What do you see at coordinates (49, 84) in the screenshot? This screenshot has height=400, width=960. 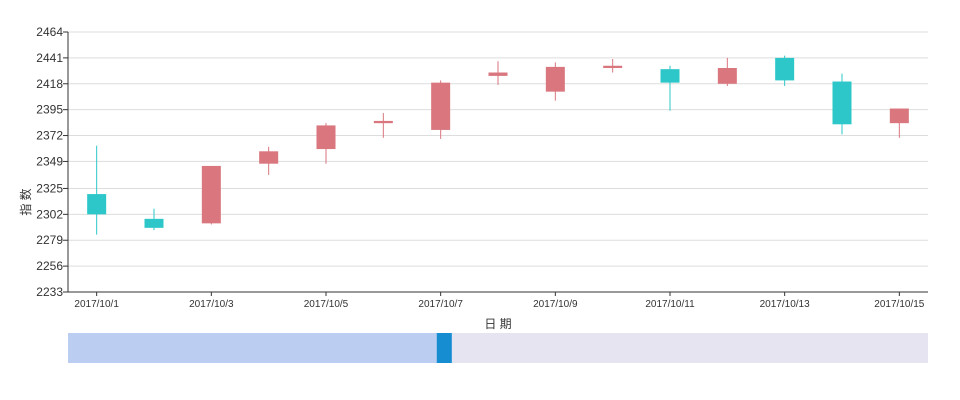 I see `y-tick-label: 2418` at bounding box center [49, 84].